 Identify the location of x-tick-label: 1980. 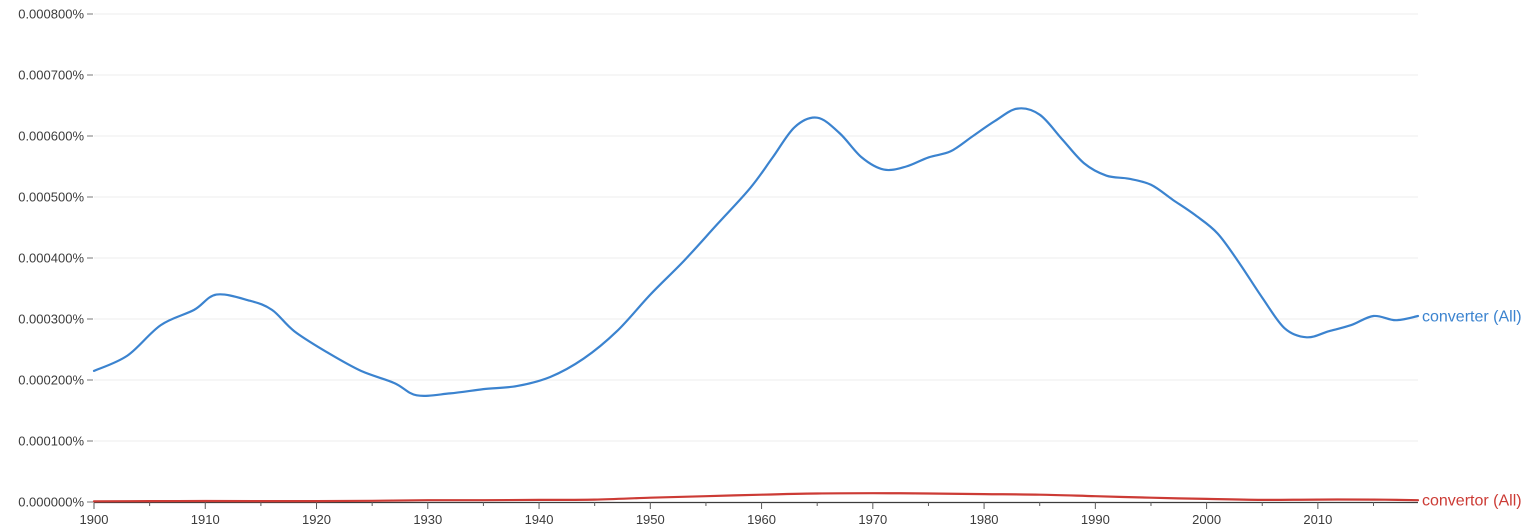
(984, 519).